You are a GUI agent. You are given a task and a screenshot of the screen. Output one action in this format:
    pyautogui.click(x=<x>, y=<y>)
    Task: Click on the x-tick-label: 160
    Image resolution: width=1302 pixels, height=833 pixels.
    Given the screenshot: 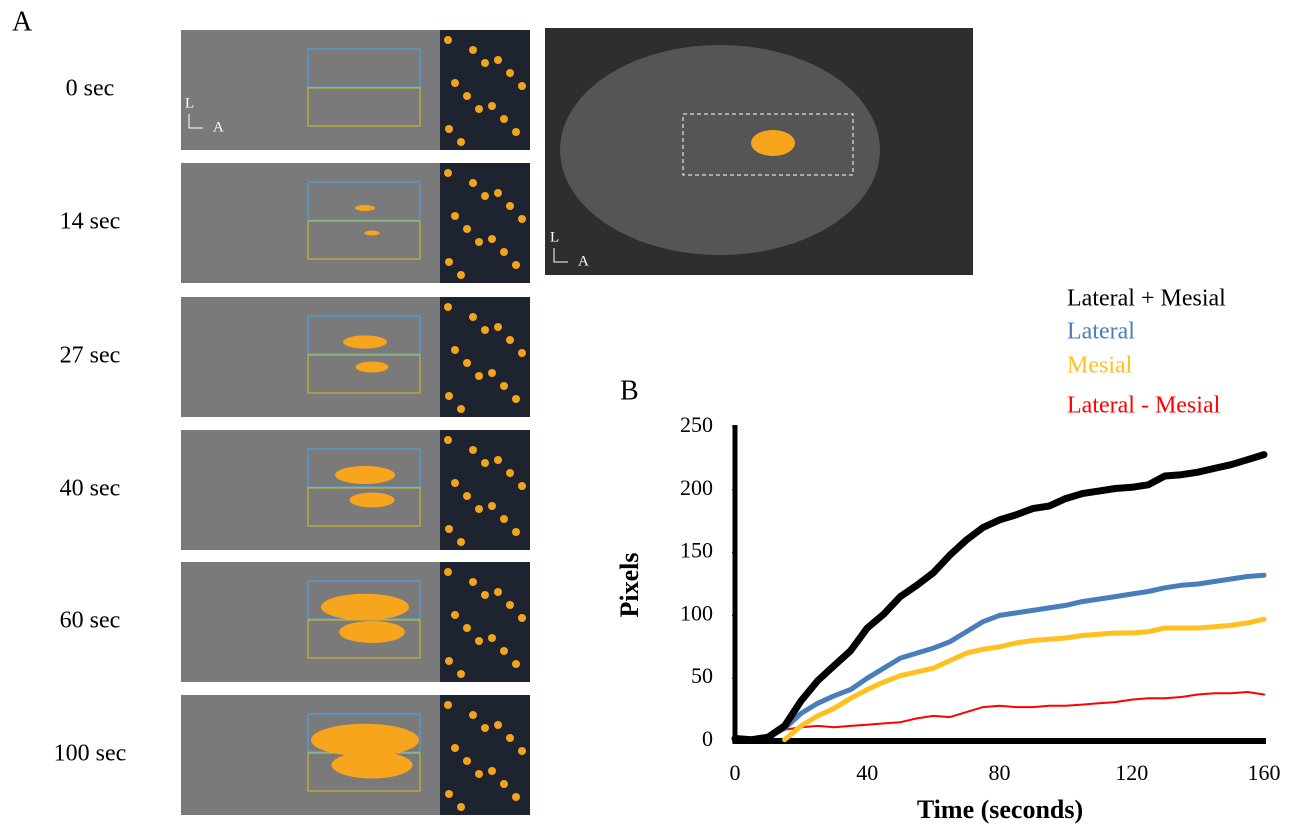 What is the action you would take?
    pyautogui.click(x=1264, y=772)
    